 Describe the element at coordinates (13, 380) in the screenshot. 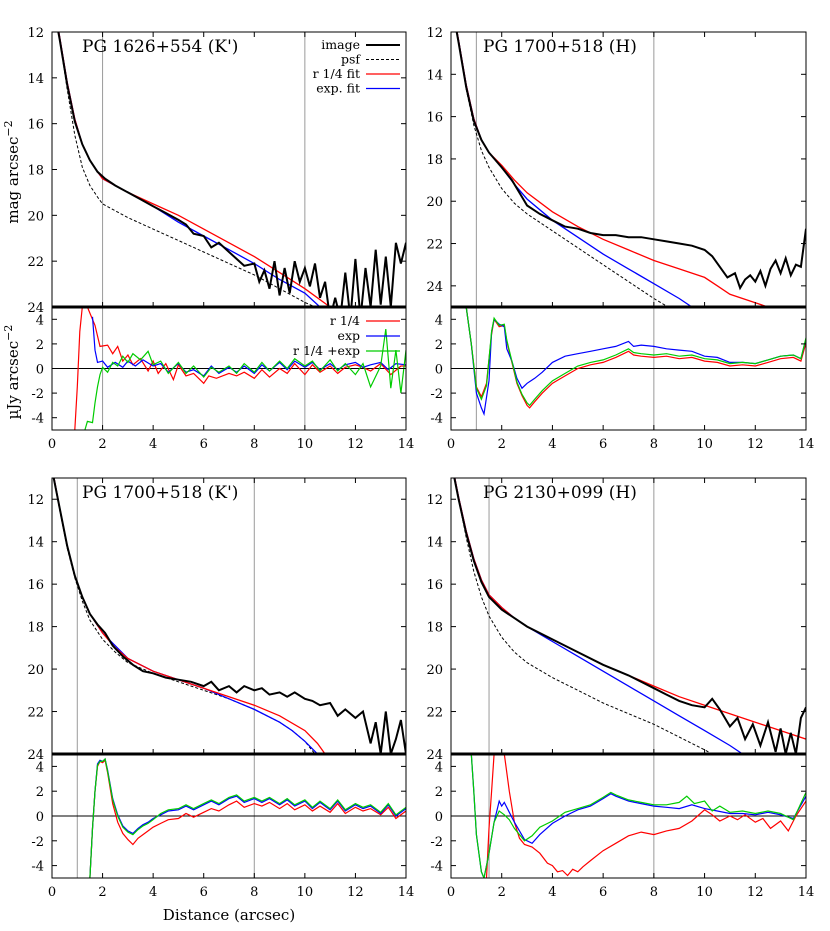

I see `y-axis-title-bottom-main: µJy arcsec` at that location.